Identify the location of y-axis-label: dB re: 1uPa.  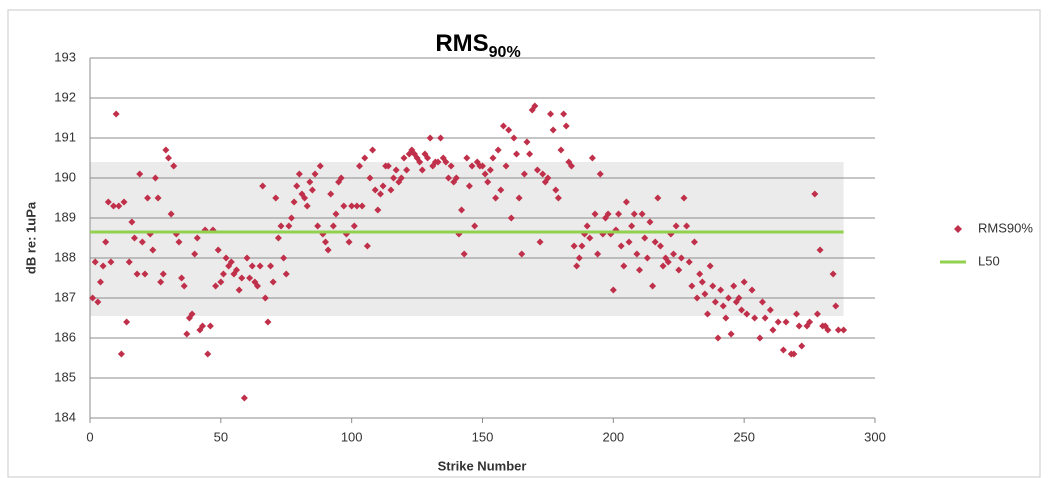
(30, 237).